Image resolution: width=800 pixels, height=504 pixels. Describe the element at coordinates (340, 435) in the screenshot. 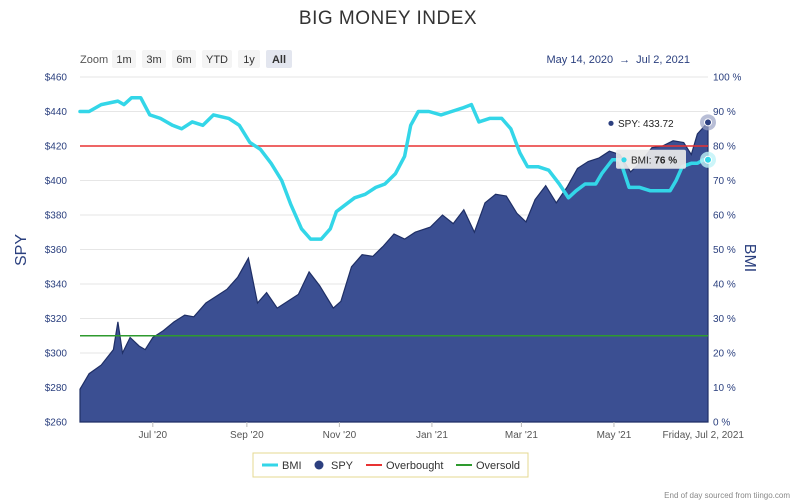

I see `x-tick-label: Nov '20` at that location.